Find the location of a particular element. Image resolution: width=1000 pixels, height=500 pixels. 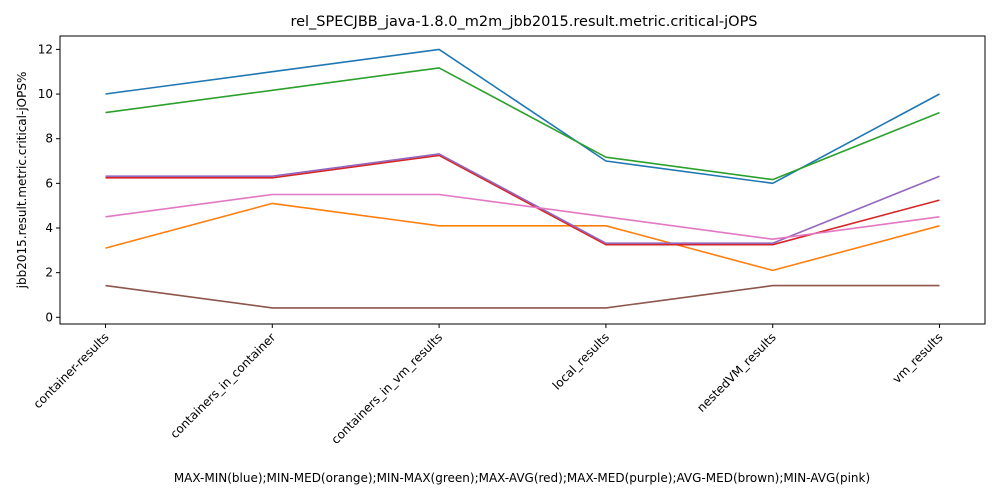

y-tick-label: 10 is located at coordinates (45, 94).